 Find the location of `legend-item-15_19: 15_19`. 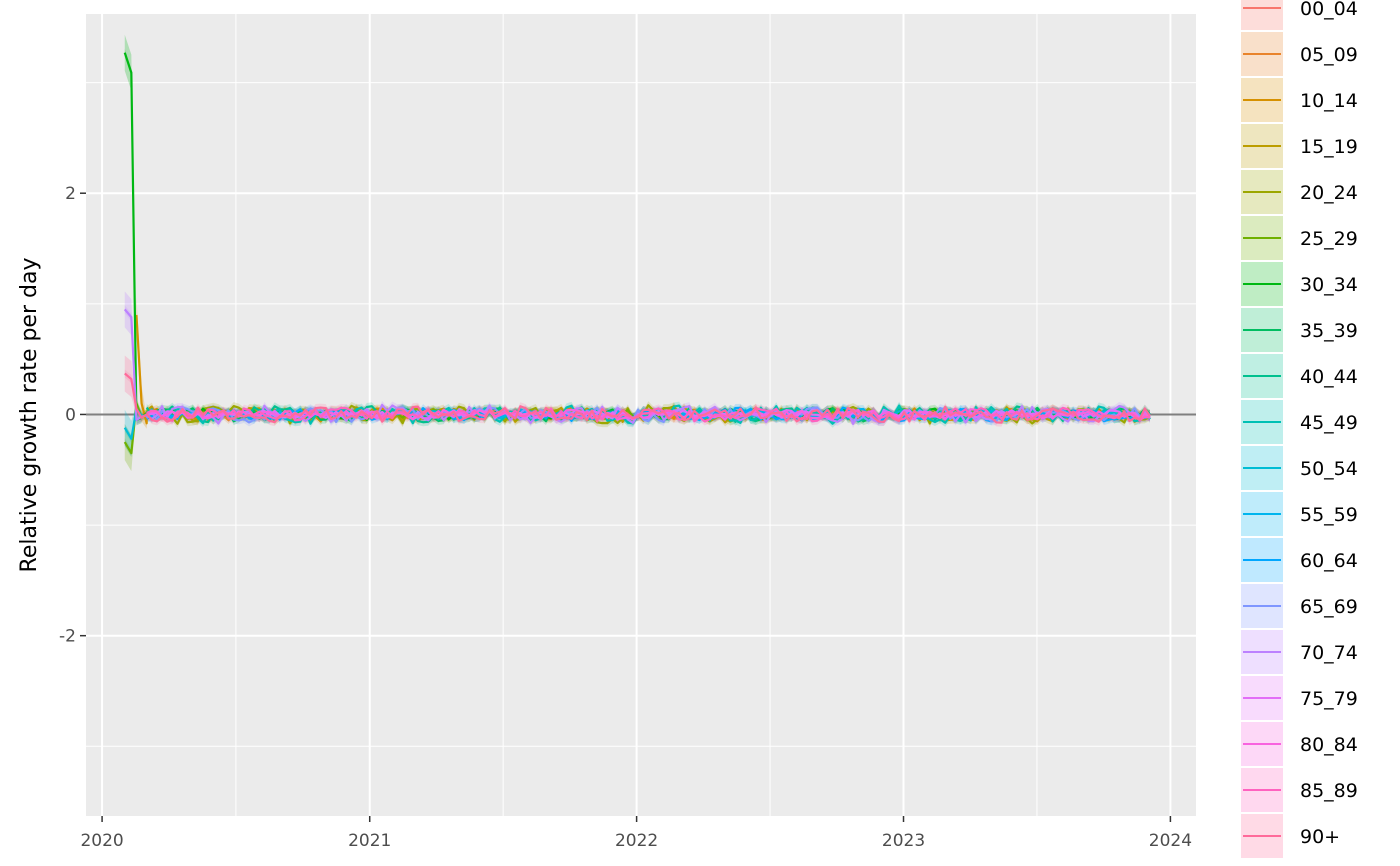

legend-item-15_19: 15_19 is located at coordinates (1299, 146).